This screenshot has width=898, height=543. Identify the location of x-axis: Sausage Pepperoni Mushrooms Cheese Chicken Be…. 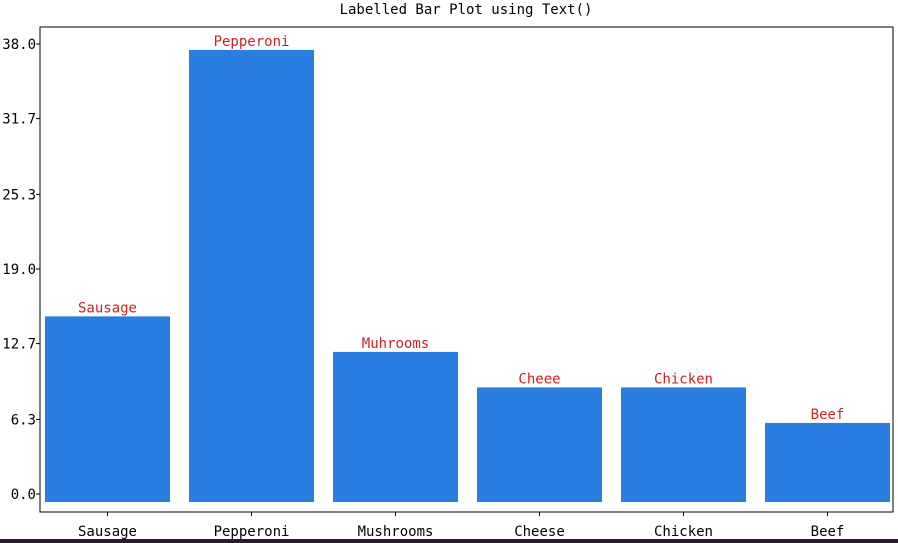
(461, 526).